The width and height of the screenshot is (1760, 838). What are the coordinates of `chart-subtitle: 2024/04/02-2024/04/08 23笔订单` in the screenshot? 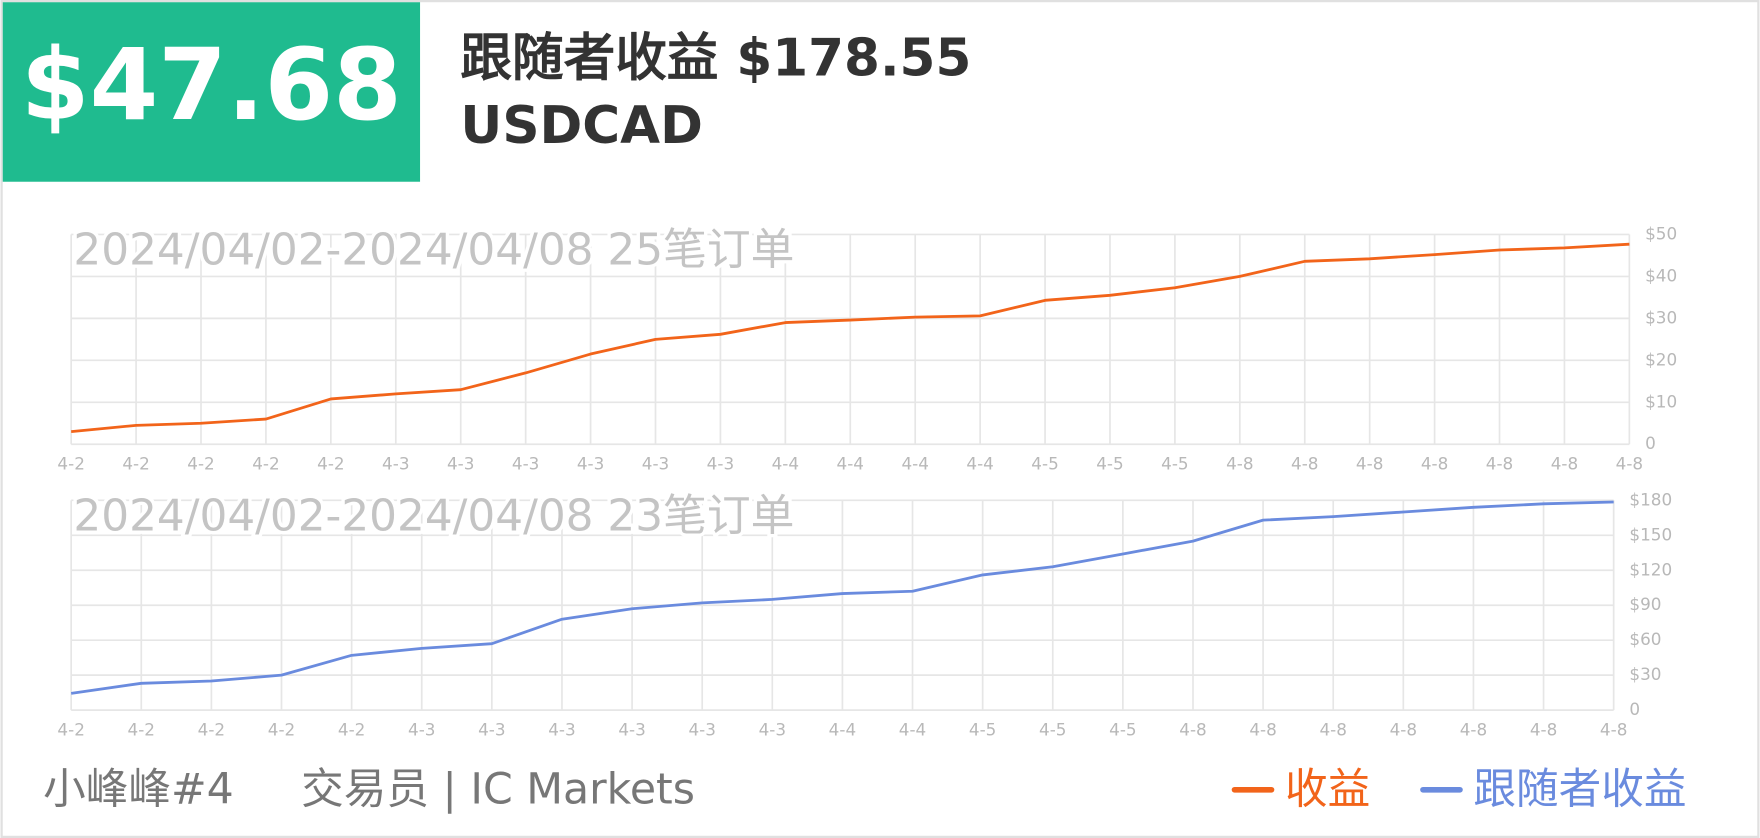 It's located at (433, 515).